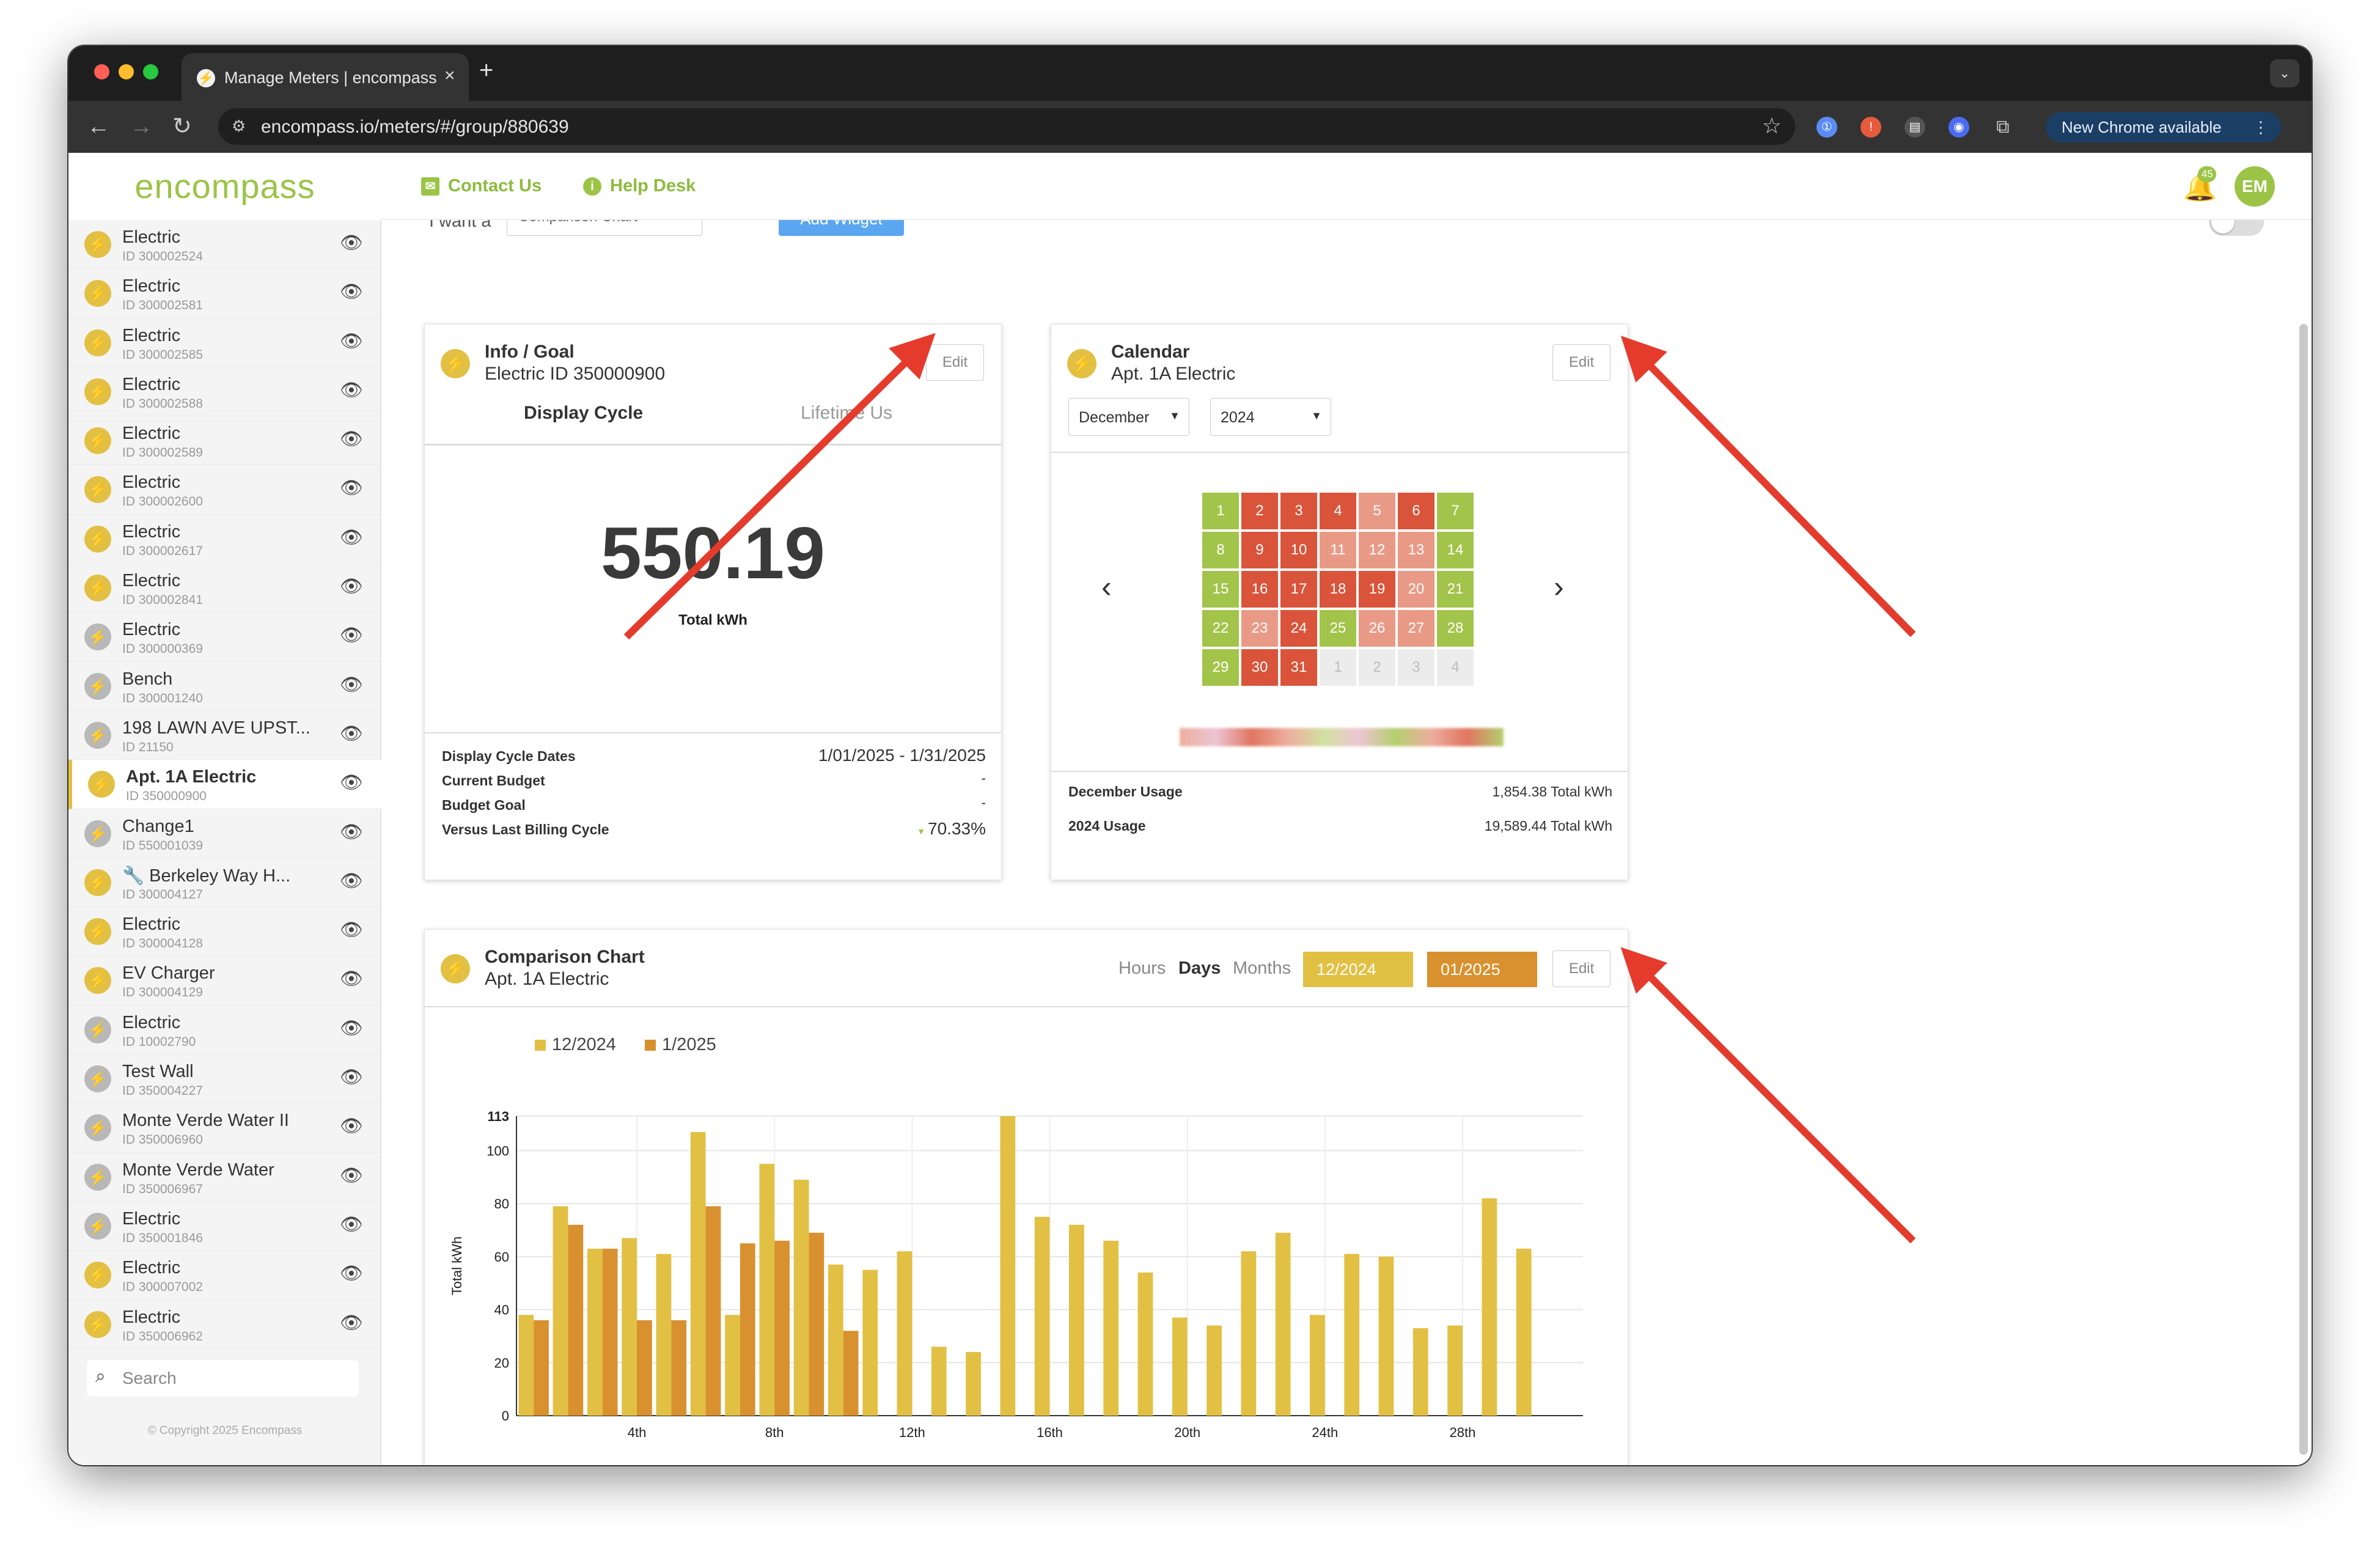 The width and height of the screenshot is (2380, 1555). I want to click on calendar-day: 24, so click(1298, 628).